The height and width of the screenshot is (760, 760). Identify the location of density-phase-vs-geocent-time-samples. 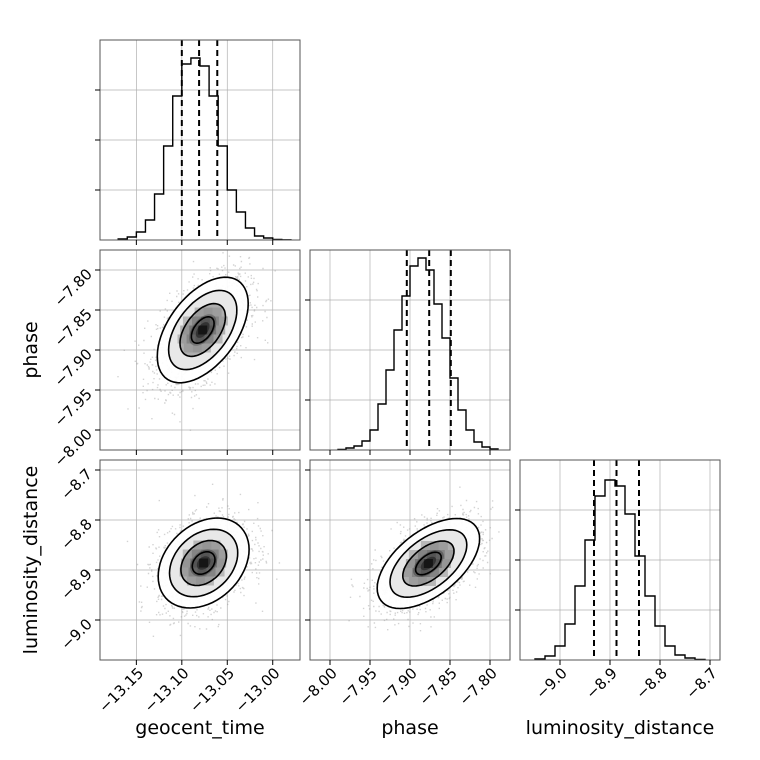
(196, 341).